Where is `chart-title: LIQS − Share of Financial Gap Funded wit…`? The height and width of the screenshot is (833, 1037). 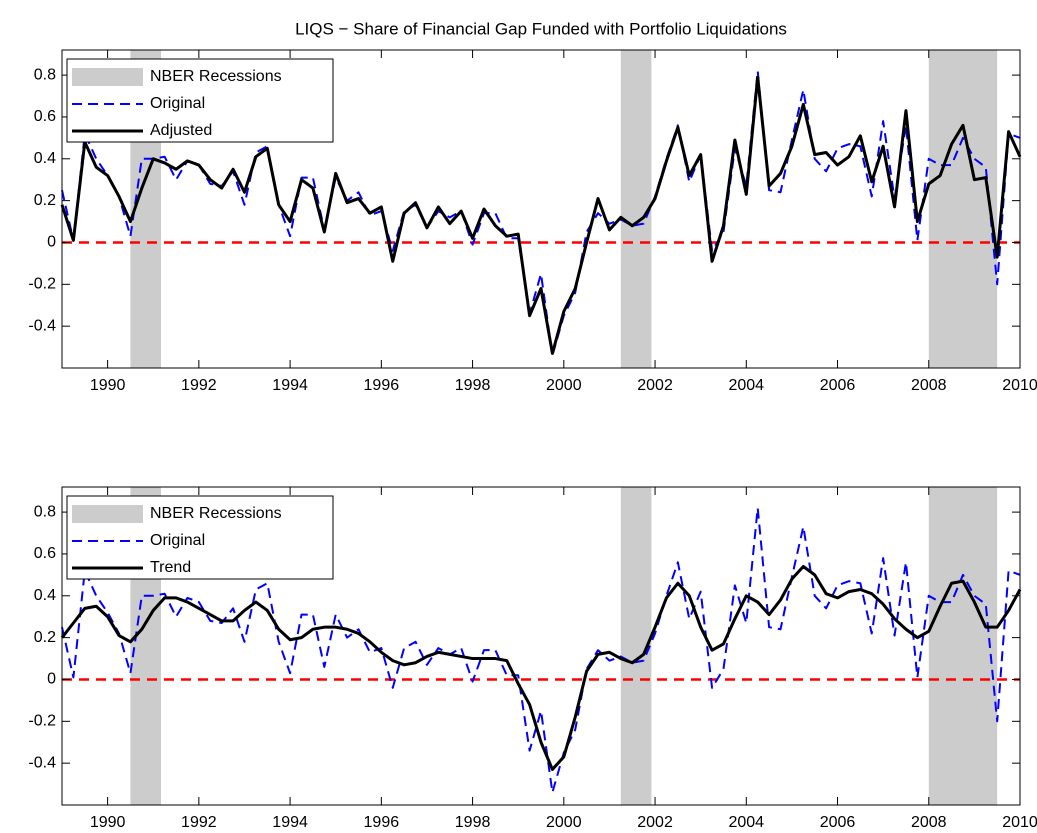 chart-title: LIQS − Share of Financial Gap Funded wit… is located at coordinates (541, 28).